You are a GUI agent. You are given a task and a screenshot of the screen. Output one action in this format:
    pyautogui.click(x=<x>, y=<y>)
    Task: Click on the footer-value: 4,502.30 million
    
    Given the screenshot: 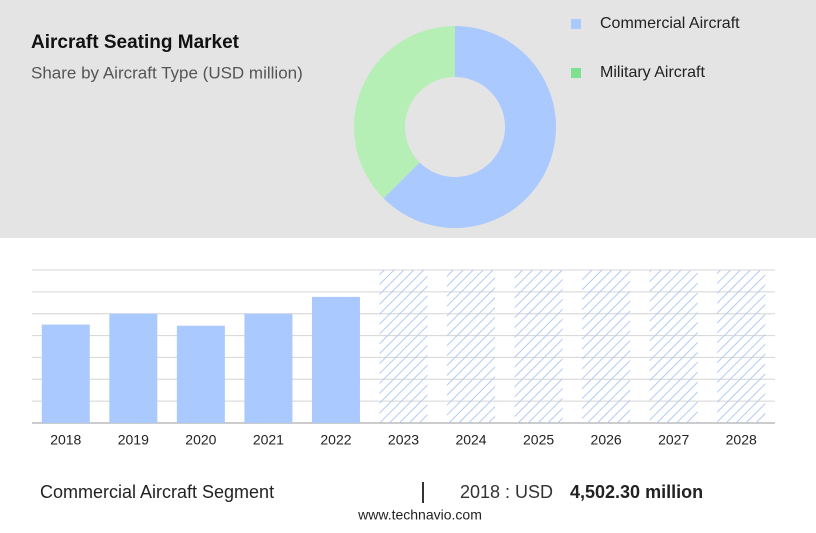 What is the action you would take?
    pyautogui.click(x=636, y=492)
    